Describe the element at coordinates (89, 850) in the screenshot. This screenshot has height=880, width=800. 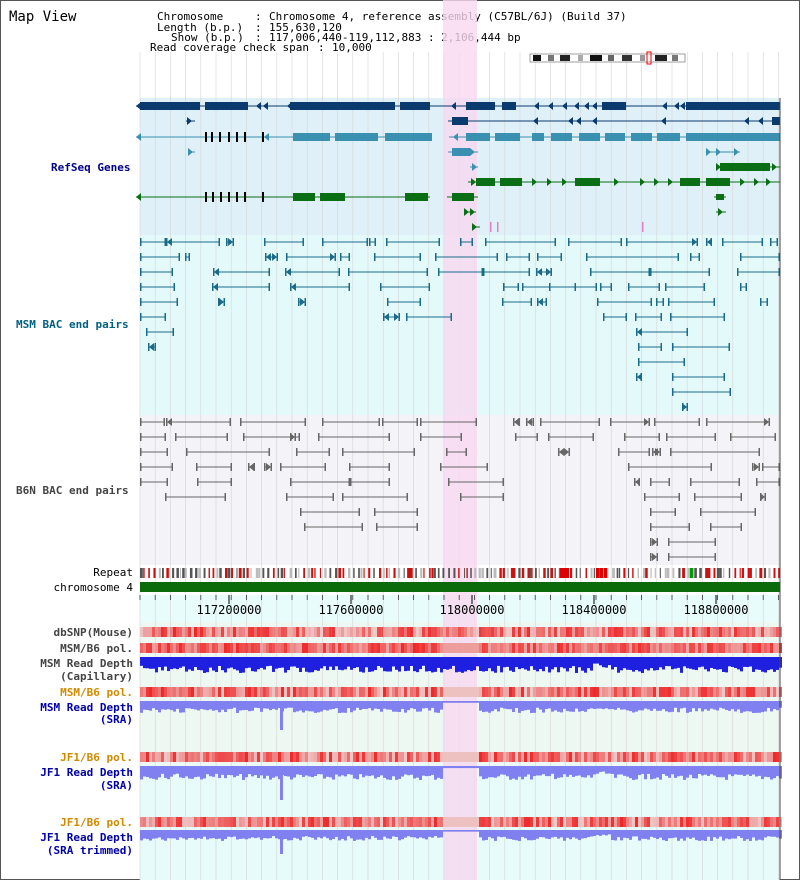
I see `track-label-jf1-depth-trim-sub: (SRA trimmed)` at that location.